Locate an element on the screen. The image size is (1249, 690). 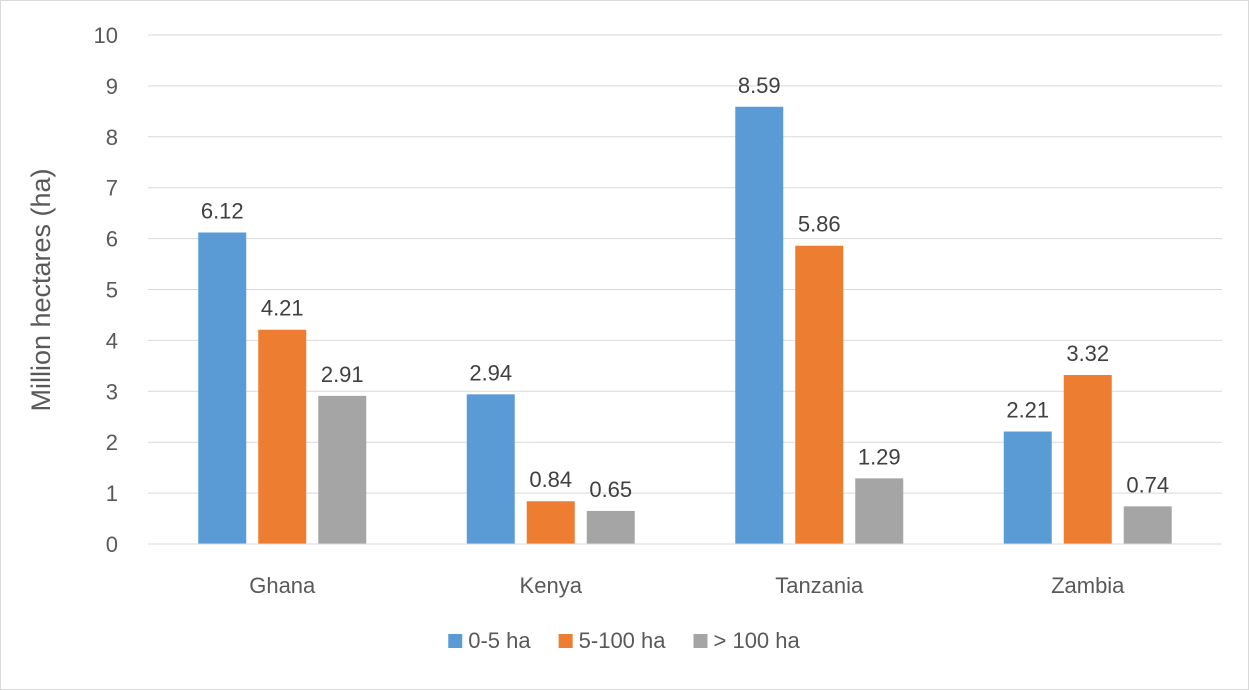
data-label: 8.59 is located at coordinates (759, 85).